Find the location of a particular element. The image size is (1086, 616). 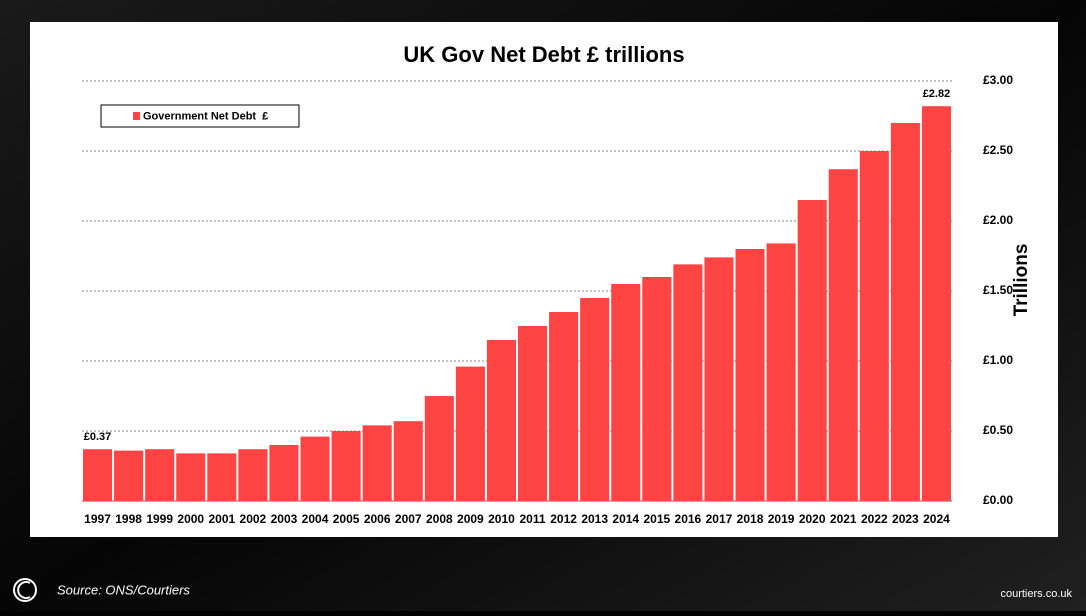

logo is located at coordinates (25, 590).